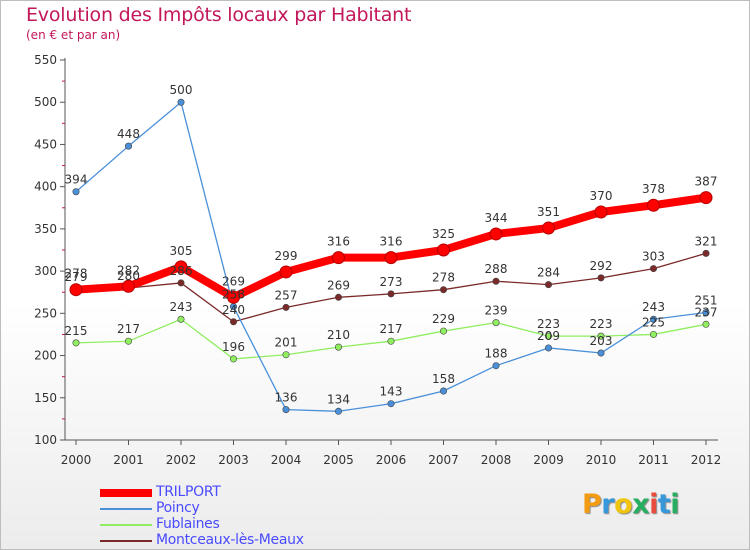 This screenshot has width=750, height=550. I want to click on data-label: 387, so click(706, 182).